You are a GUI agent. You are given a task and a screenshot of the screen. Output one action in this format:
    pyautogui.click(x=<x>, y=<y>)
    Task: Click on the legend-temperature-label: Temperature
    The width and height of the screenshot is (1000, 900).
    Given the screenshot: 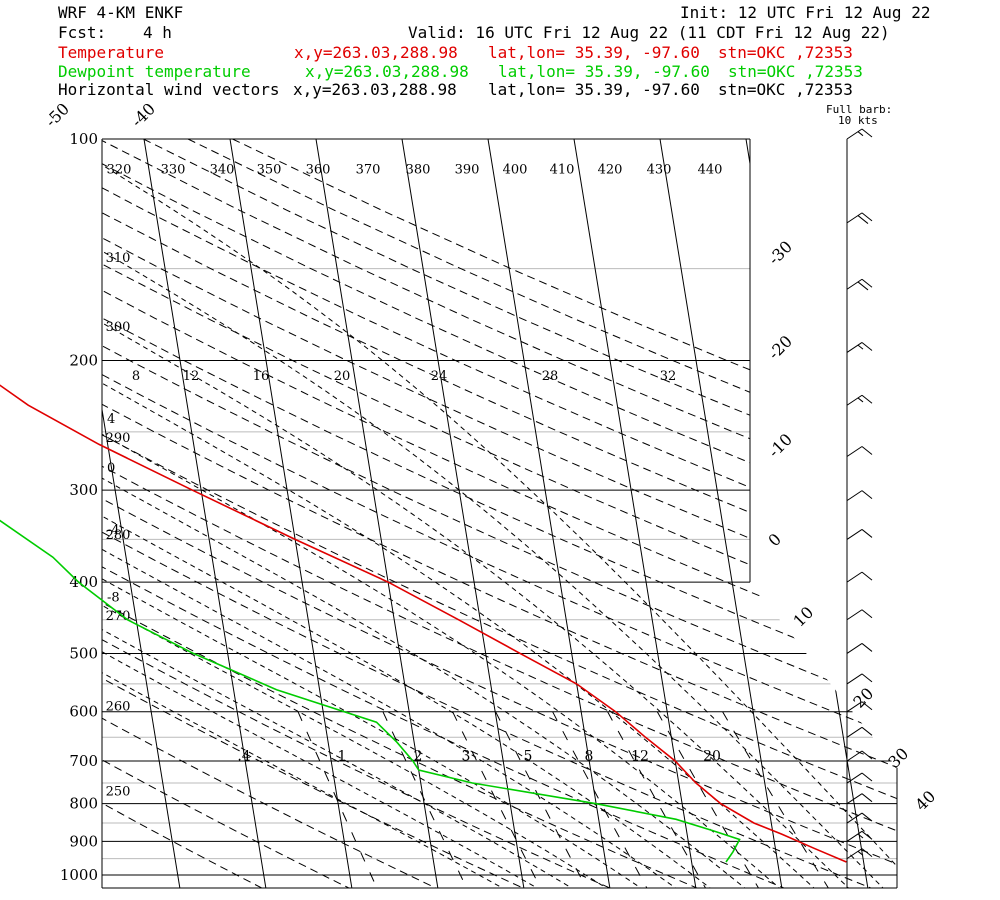 What is the action you would take?
    pyautogui.click(x=111, y=52)
    